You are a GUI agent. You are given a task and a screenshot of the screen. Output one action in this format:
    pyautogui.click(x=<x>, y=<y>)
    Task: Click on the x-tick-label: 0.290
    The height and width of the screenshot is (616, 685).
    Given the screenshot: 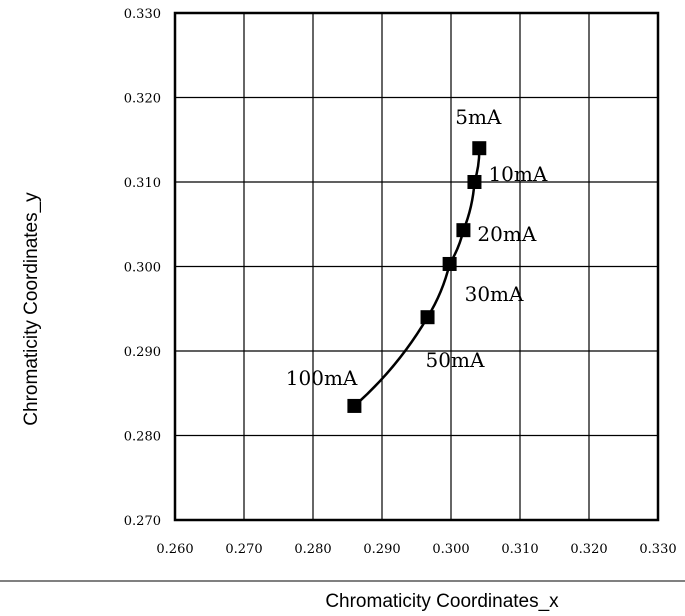 What is the action you would take?
    pyautogui.click(x=381, y=549)
    